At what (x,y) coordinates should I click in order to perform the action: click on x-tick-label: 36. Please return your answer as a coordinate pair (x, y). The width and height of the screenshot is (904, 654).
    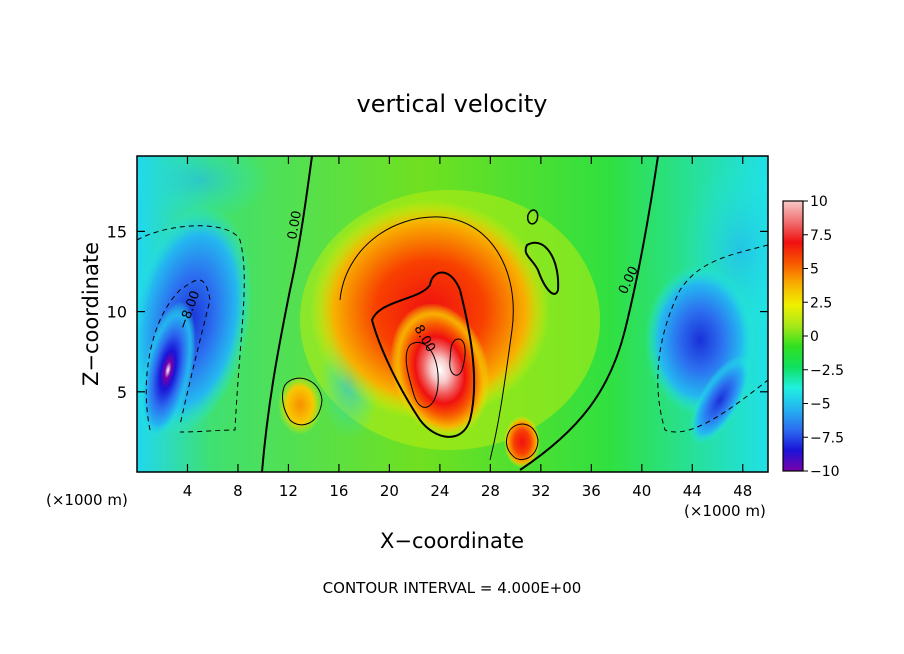
    Looking at the image, I should click on (591, 491).